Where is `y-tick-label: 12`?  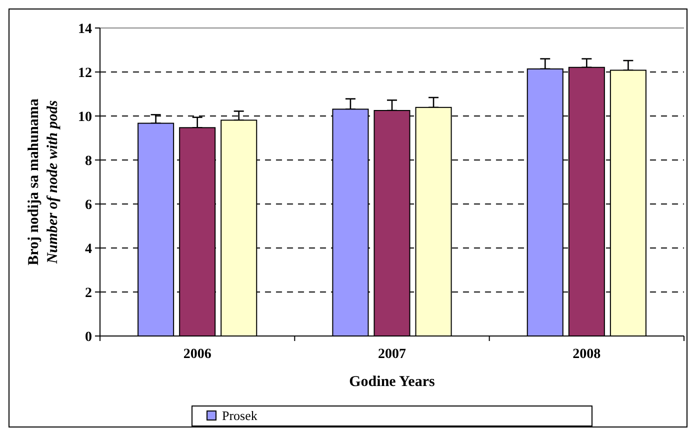
y-tick-label: 12 is located at coordinates (85, 73).